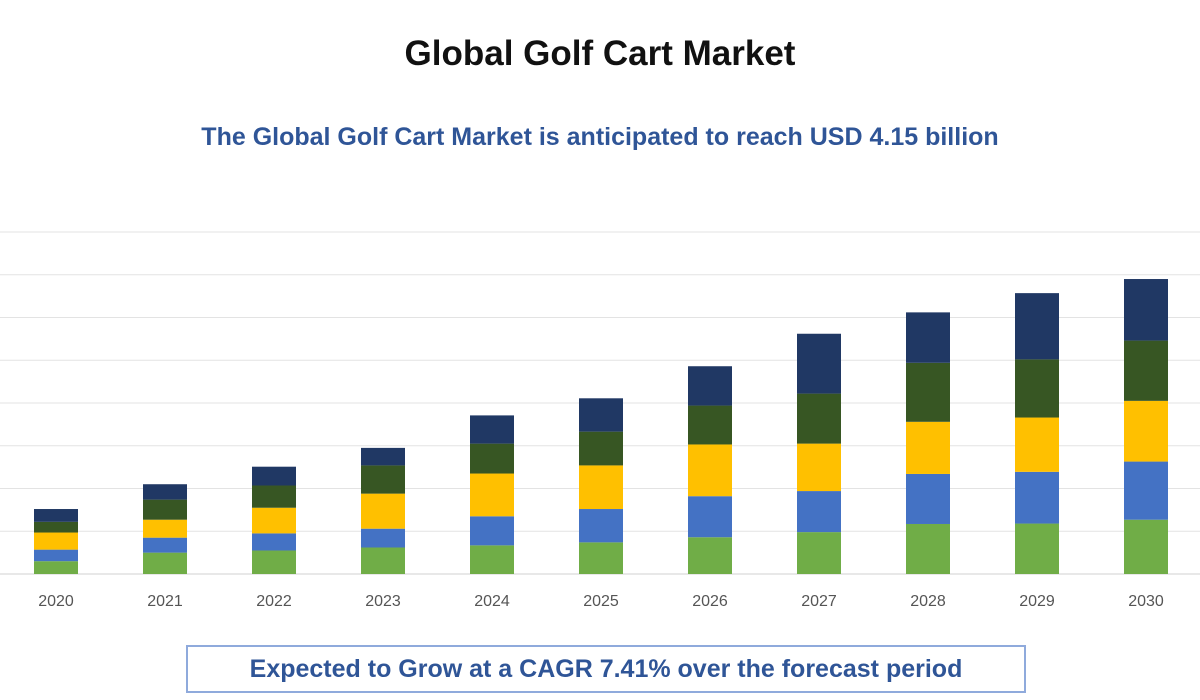 This screenshot has height=700, width=1200. What do you see at coordinates (274, 496) in the screenshot?
I see `bar-segment-2022-s4` at bounding box center [274, 496].